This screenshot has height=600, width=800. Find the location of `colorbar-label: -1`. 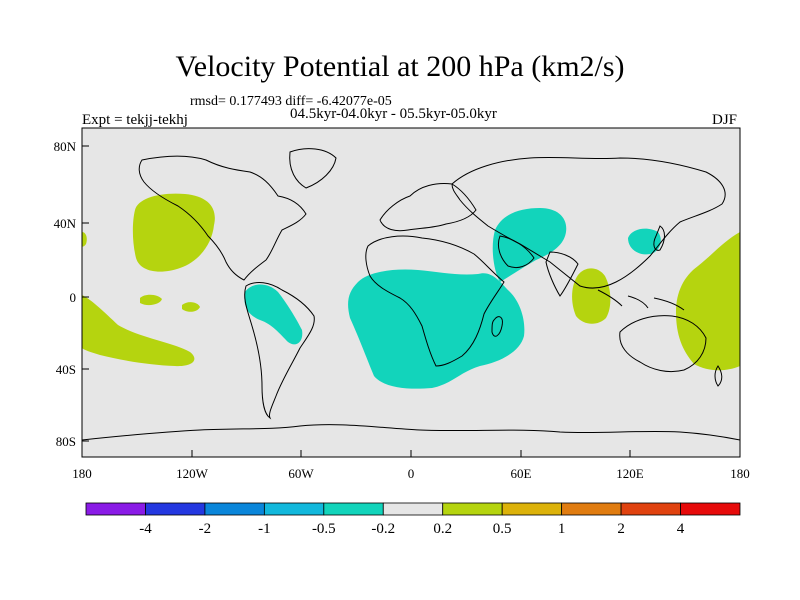

colorbar-label: -1 is located at coordinates (264, 529).